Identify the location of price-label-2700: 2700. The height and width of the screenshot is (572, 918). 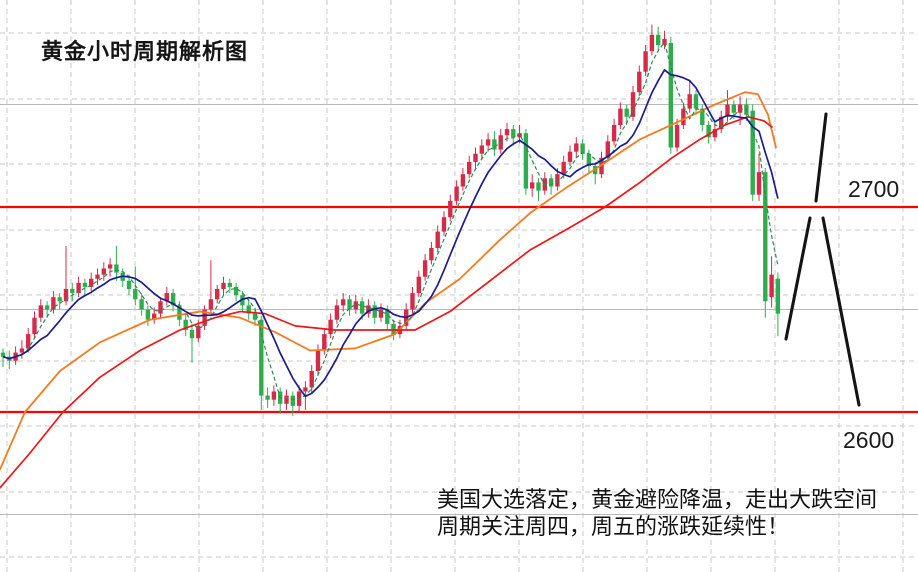
(874, 189).